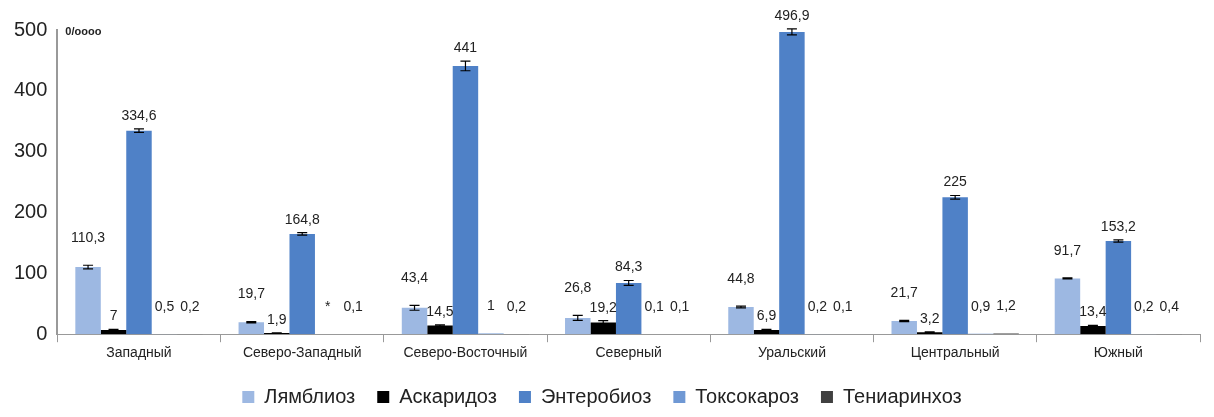  I want to click on legend-label: Энтеробиоз, so click(596, 395).